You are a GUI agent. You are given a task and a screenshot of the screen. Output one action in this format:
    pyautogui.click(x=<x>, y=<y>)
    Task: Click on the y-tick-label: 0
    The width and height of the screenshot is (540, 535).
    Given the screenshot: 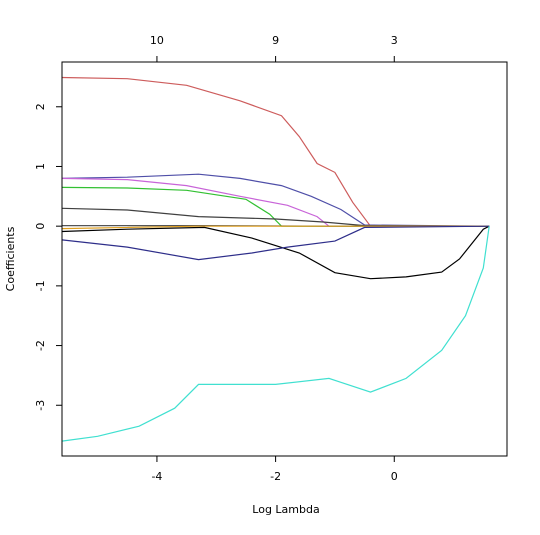 What is the action you would take?
    pyautogui.click(x=40, y=226)
    